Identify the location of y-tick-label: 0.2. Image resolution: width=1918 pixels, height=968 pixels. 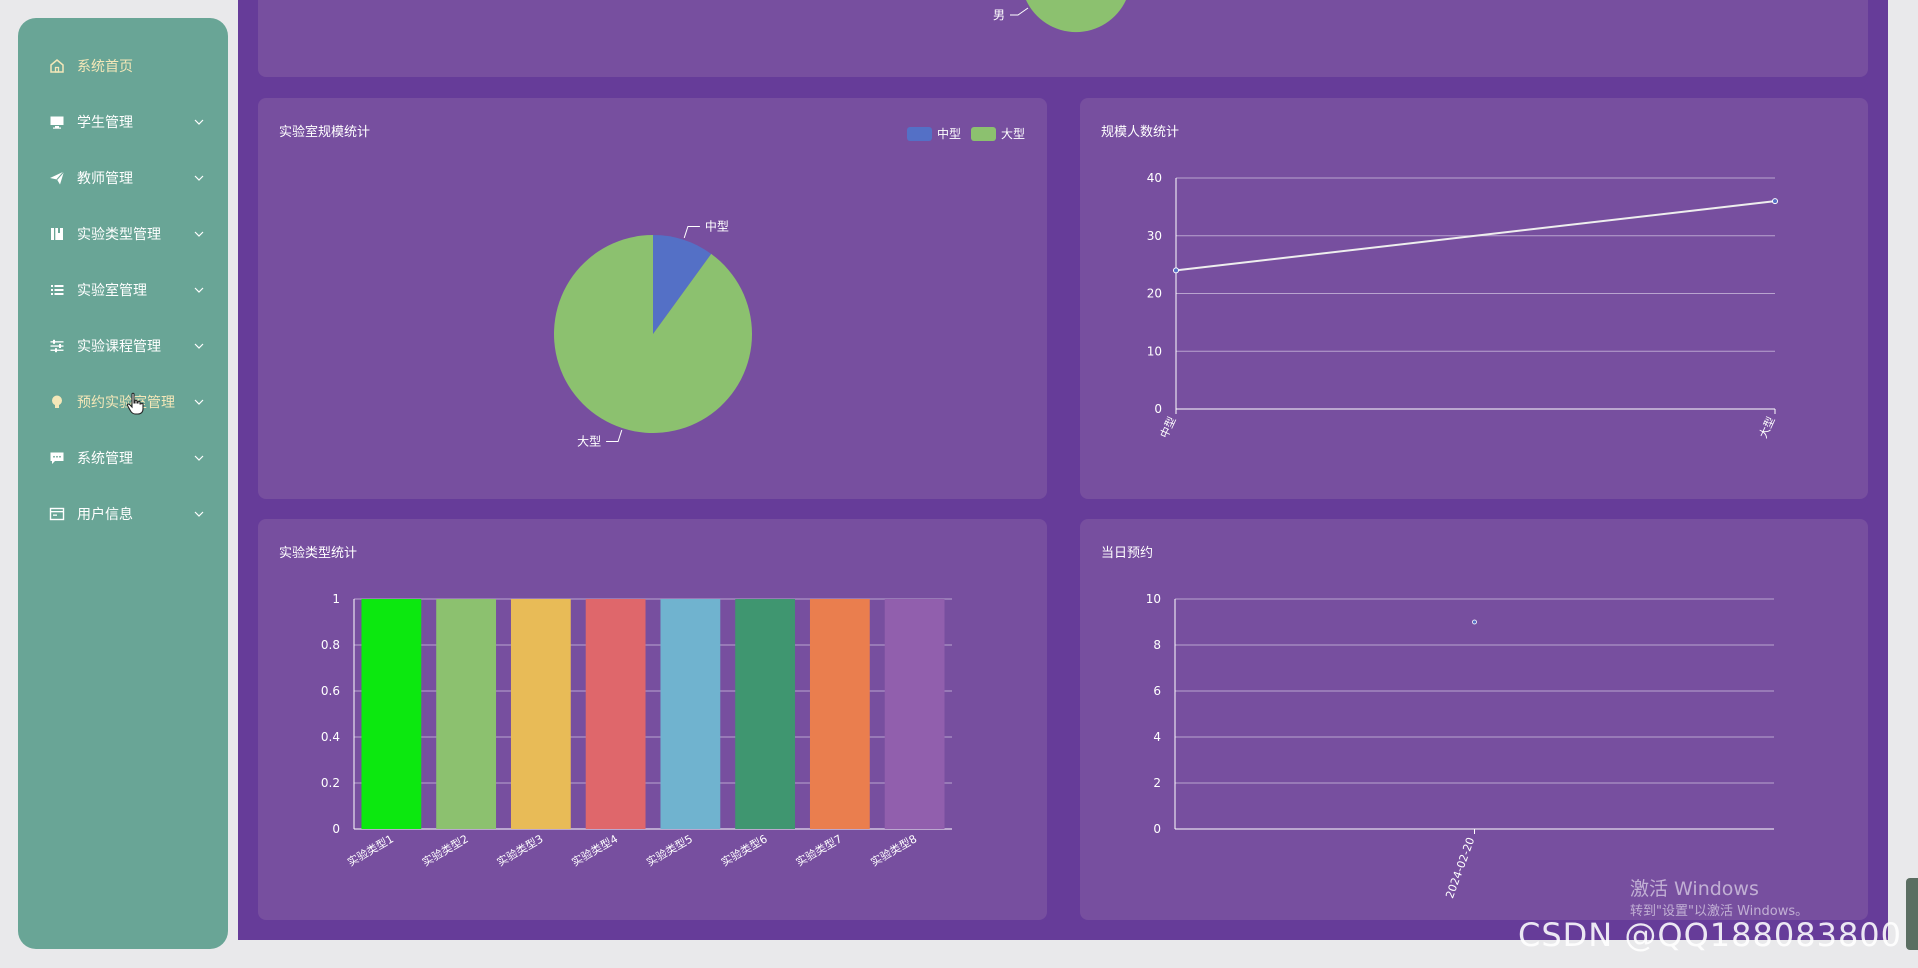
(330, 783).